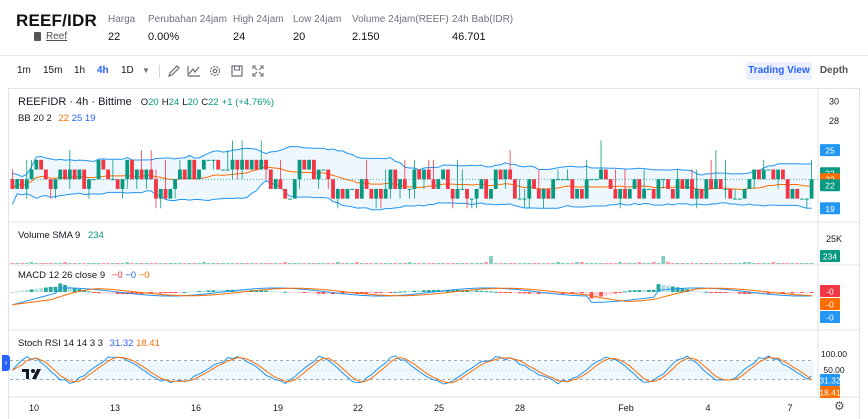 The height and width of the screenshot is (419, 868). What do you see at coordinates (103, 70) in the screenshot?
I see `interval-4h: 4h` at bounding box center [103, 70].